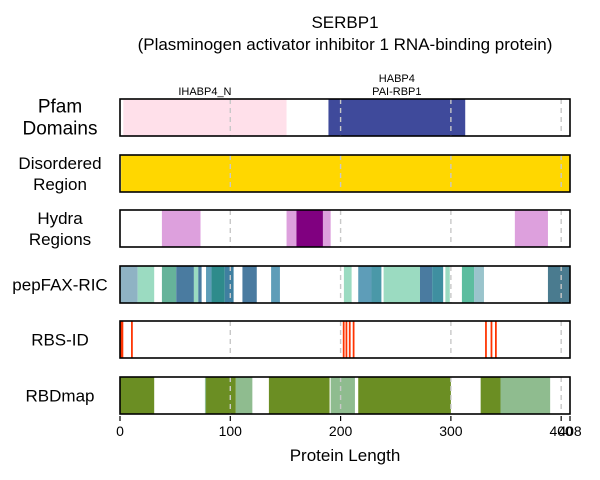  What do you see at coordinates (345, 455) in the screenshot?
I see `x-axis-label: Protein Length` at bounding box center [345, 455].